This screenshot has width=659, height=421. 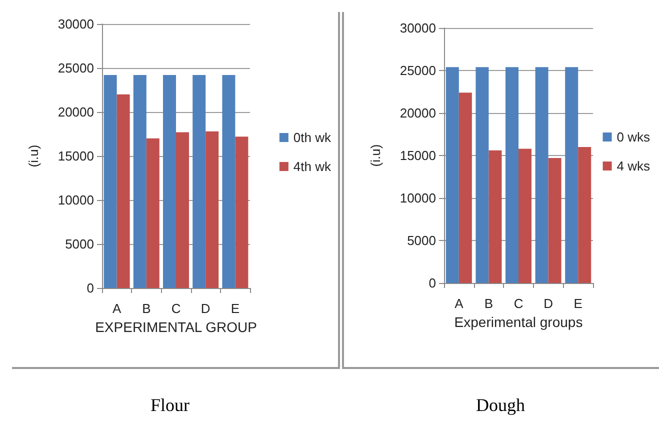 What do you see at coordinates (518, 322) in the screenshot?
I see `x-axis-title: Experimental groups` at bounding box center [518, 322].